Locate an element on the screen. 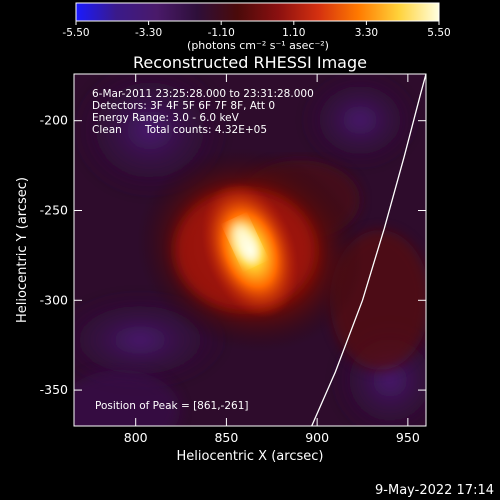 The image size is (500, 500). total-counts-text: Total counts: 4.32E+05 is located at coordinates (205, 130).